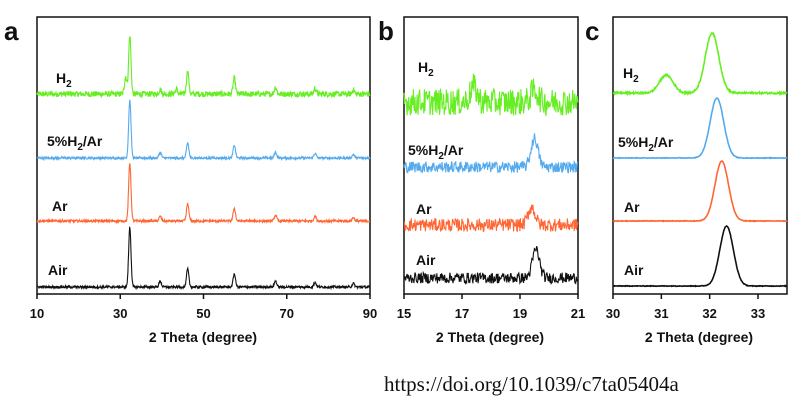 This screenshot has height=411, width=802. I want to click on panel-b-series-label: H2, so click(426, 69).